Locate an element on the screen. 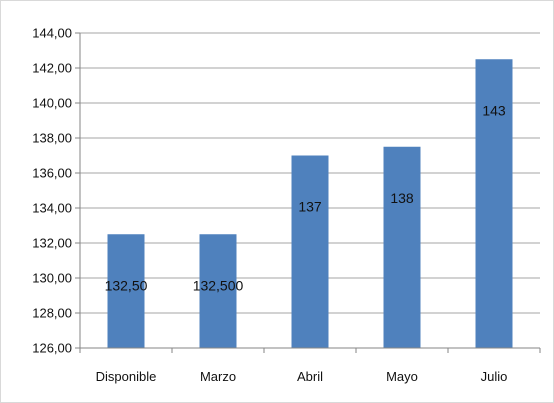  bar-julio is located at coordinates (494, 203).